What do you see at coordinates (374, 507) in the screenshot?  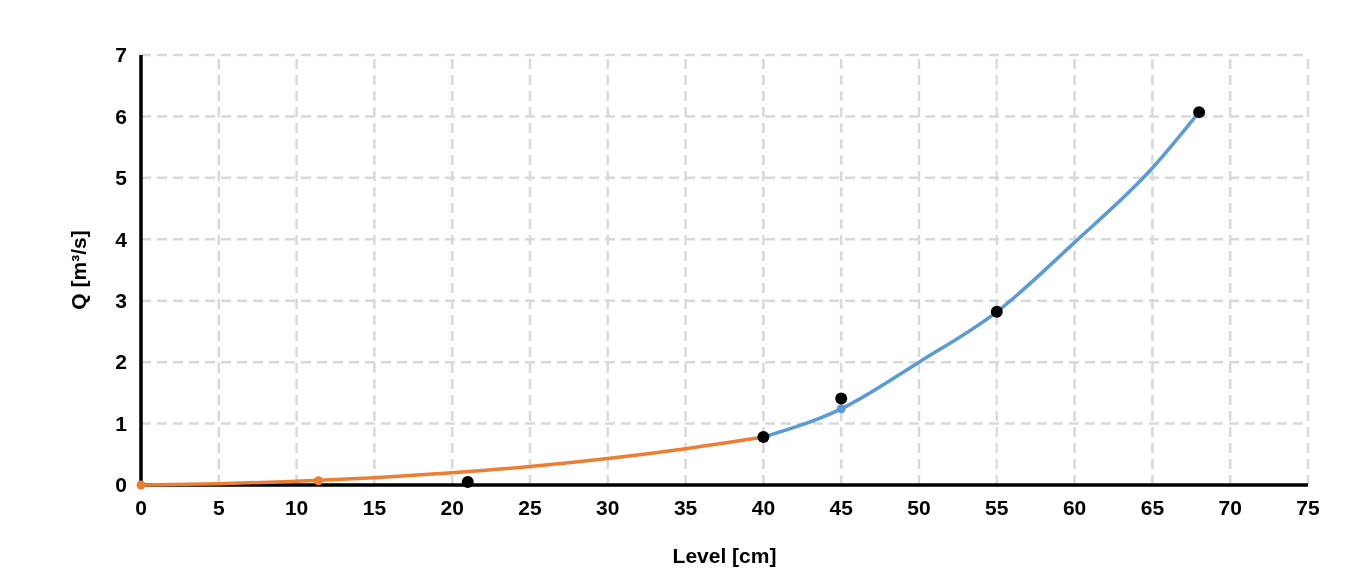 I see `x-tick-label: 15` at bounding box center [374, 507].